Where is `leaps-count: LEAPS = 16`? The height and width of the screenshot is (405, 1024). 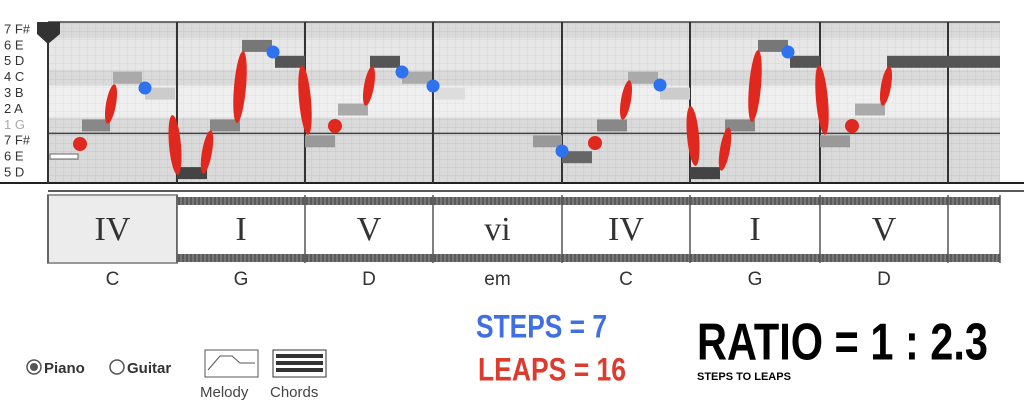
leaps-count: LEAPS = 16 is located at coordinates (552, 369).